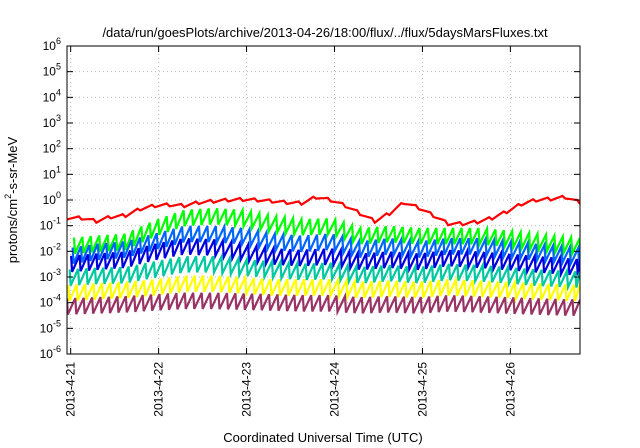 The image size is (640, 448). What do you see at coordinates (510, 389) in the screenshot?
I see `x-tick-label: 2013-4-26` at bounding box center [510, 389].